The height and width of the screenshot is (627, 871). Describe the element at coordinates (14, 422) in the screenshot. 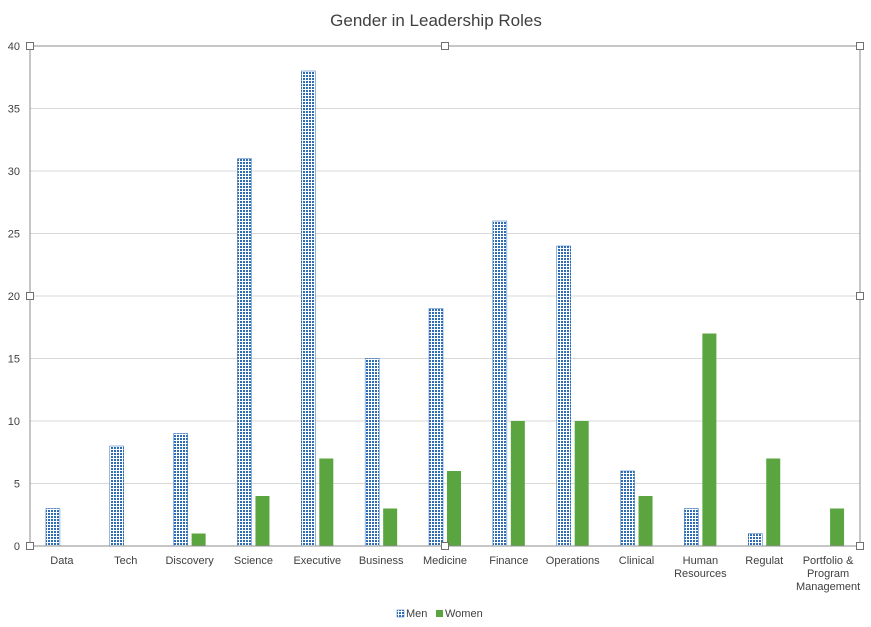

I see `y-tick-label: 10` at that location.